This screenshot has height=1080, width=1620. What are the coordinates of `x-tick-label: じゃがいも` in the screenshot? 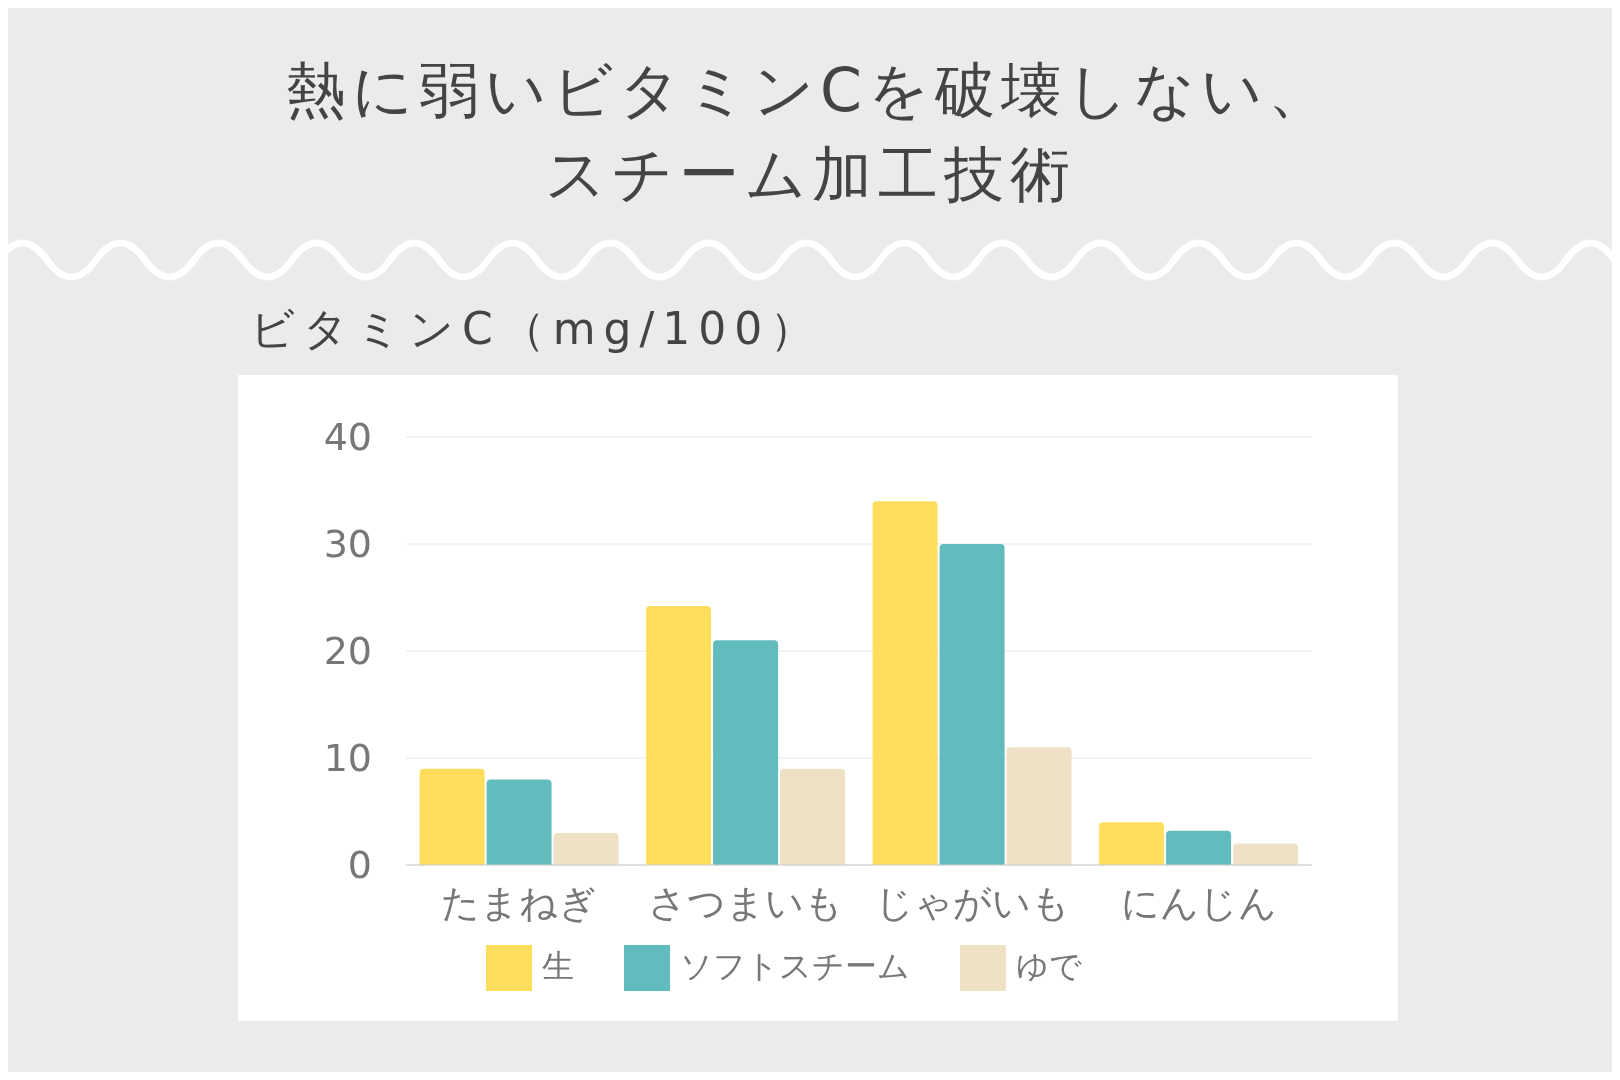 It's located at (972, 902).